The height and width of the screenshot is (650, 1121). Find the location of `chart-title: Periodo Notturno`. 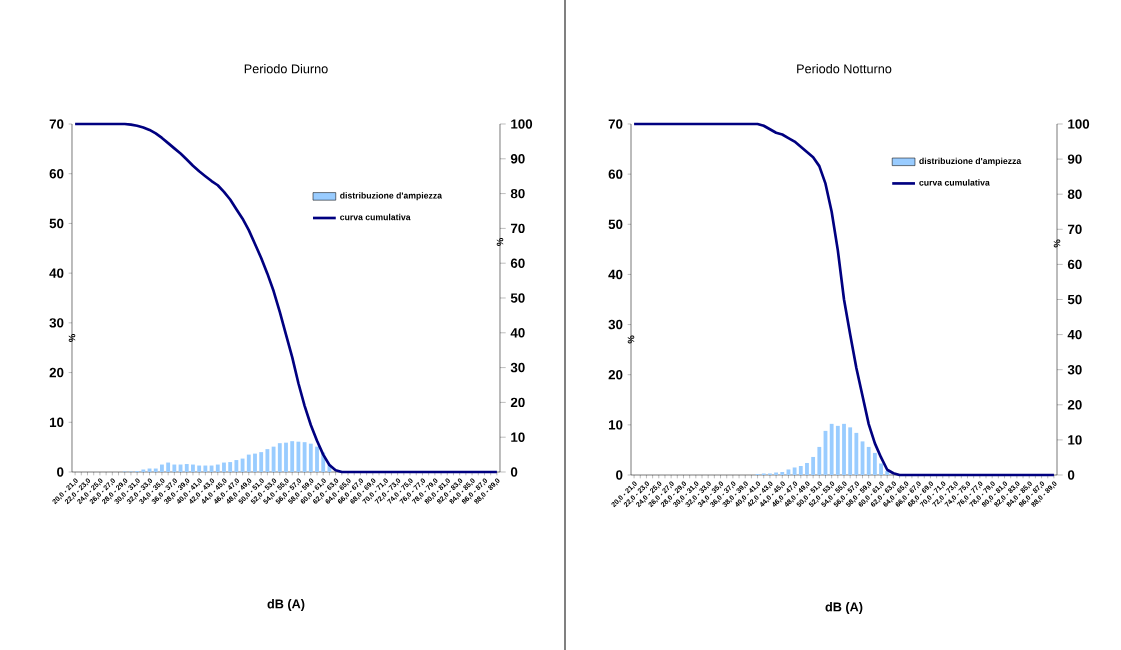

chart-title: Periodo Notturno is located at coordinates (844, 68).